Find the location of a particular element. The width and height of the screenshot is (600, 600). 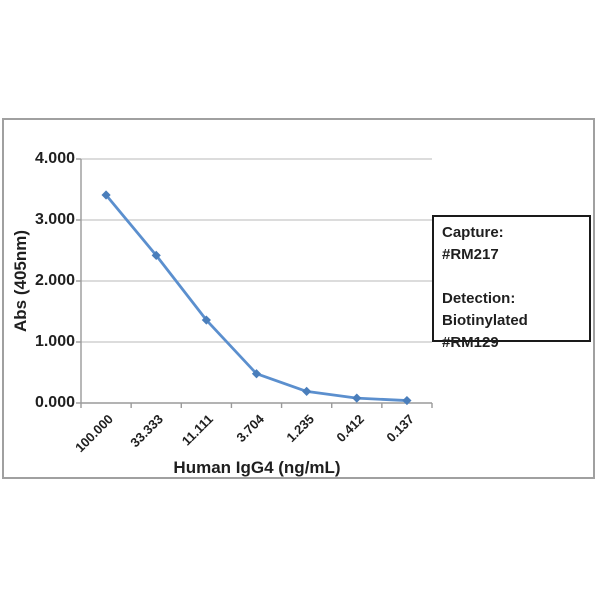

y-tick-label: 4.000 is located at coordinates (54, 158).